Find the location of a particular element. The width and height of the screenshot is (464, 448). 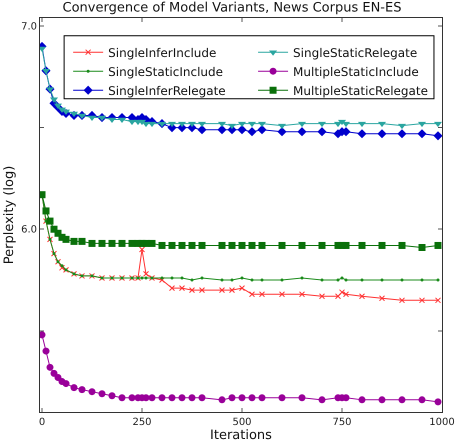

x-tick-label: 1000 is located at coordinates (442, 422).